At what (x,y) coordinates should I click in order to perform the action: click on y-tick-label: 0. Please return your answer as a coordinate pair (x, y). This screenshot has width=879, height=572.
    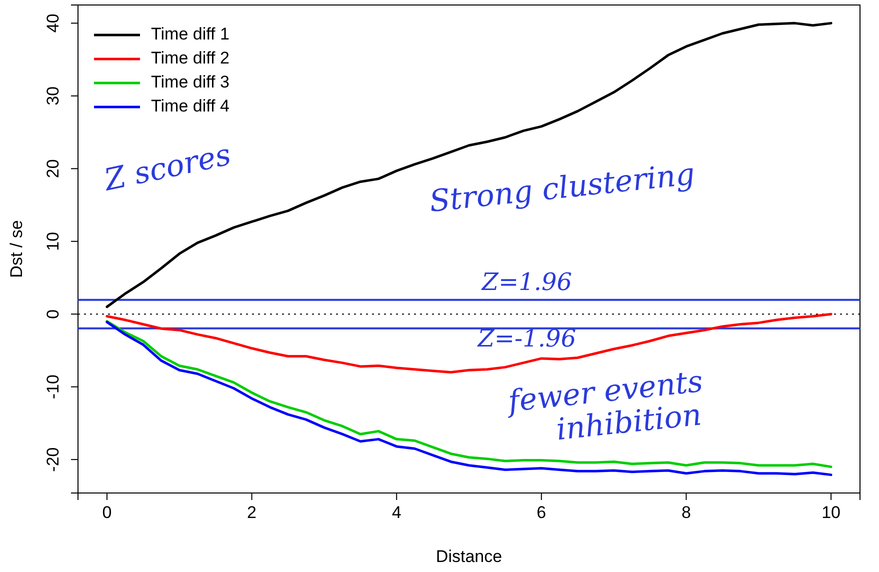
    Looking at the image, I should click on (52, 314).